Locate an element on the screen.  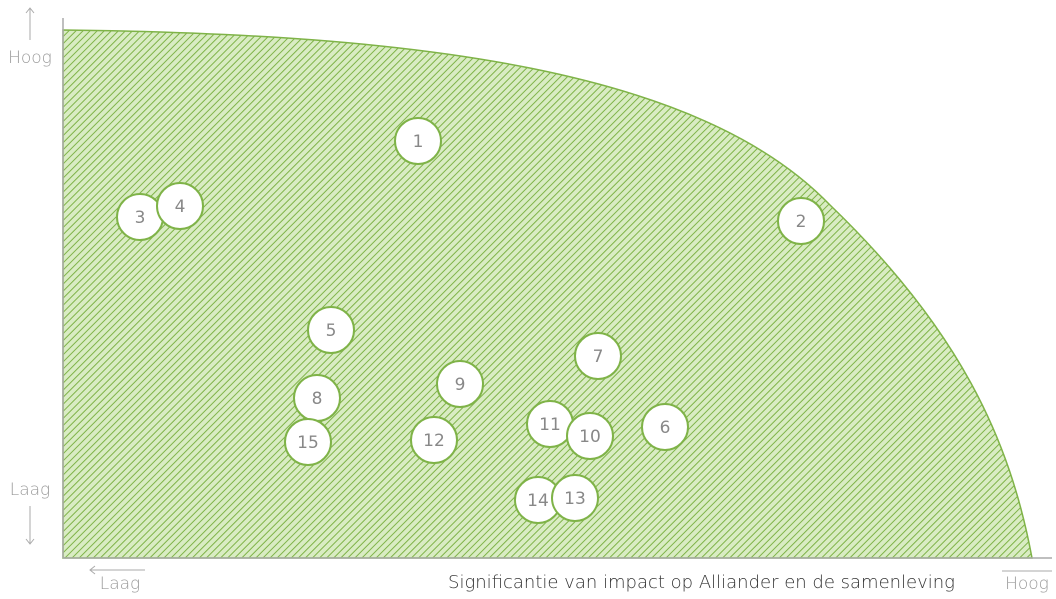
y-low: Laag is located at coordinates (30, 490).